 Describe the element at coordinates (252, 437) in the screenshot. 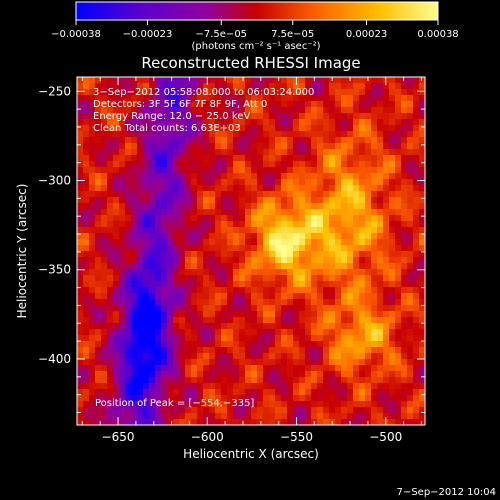

I see `x-axis-tick-labels: −650 −600 −550 −500` at that location.